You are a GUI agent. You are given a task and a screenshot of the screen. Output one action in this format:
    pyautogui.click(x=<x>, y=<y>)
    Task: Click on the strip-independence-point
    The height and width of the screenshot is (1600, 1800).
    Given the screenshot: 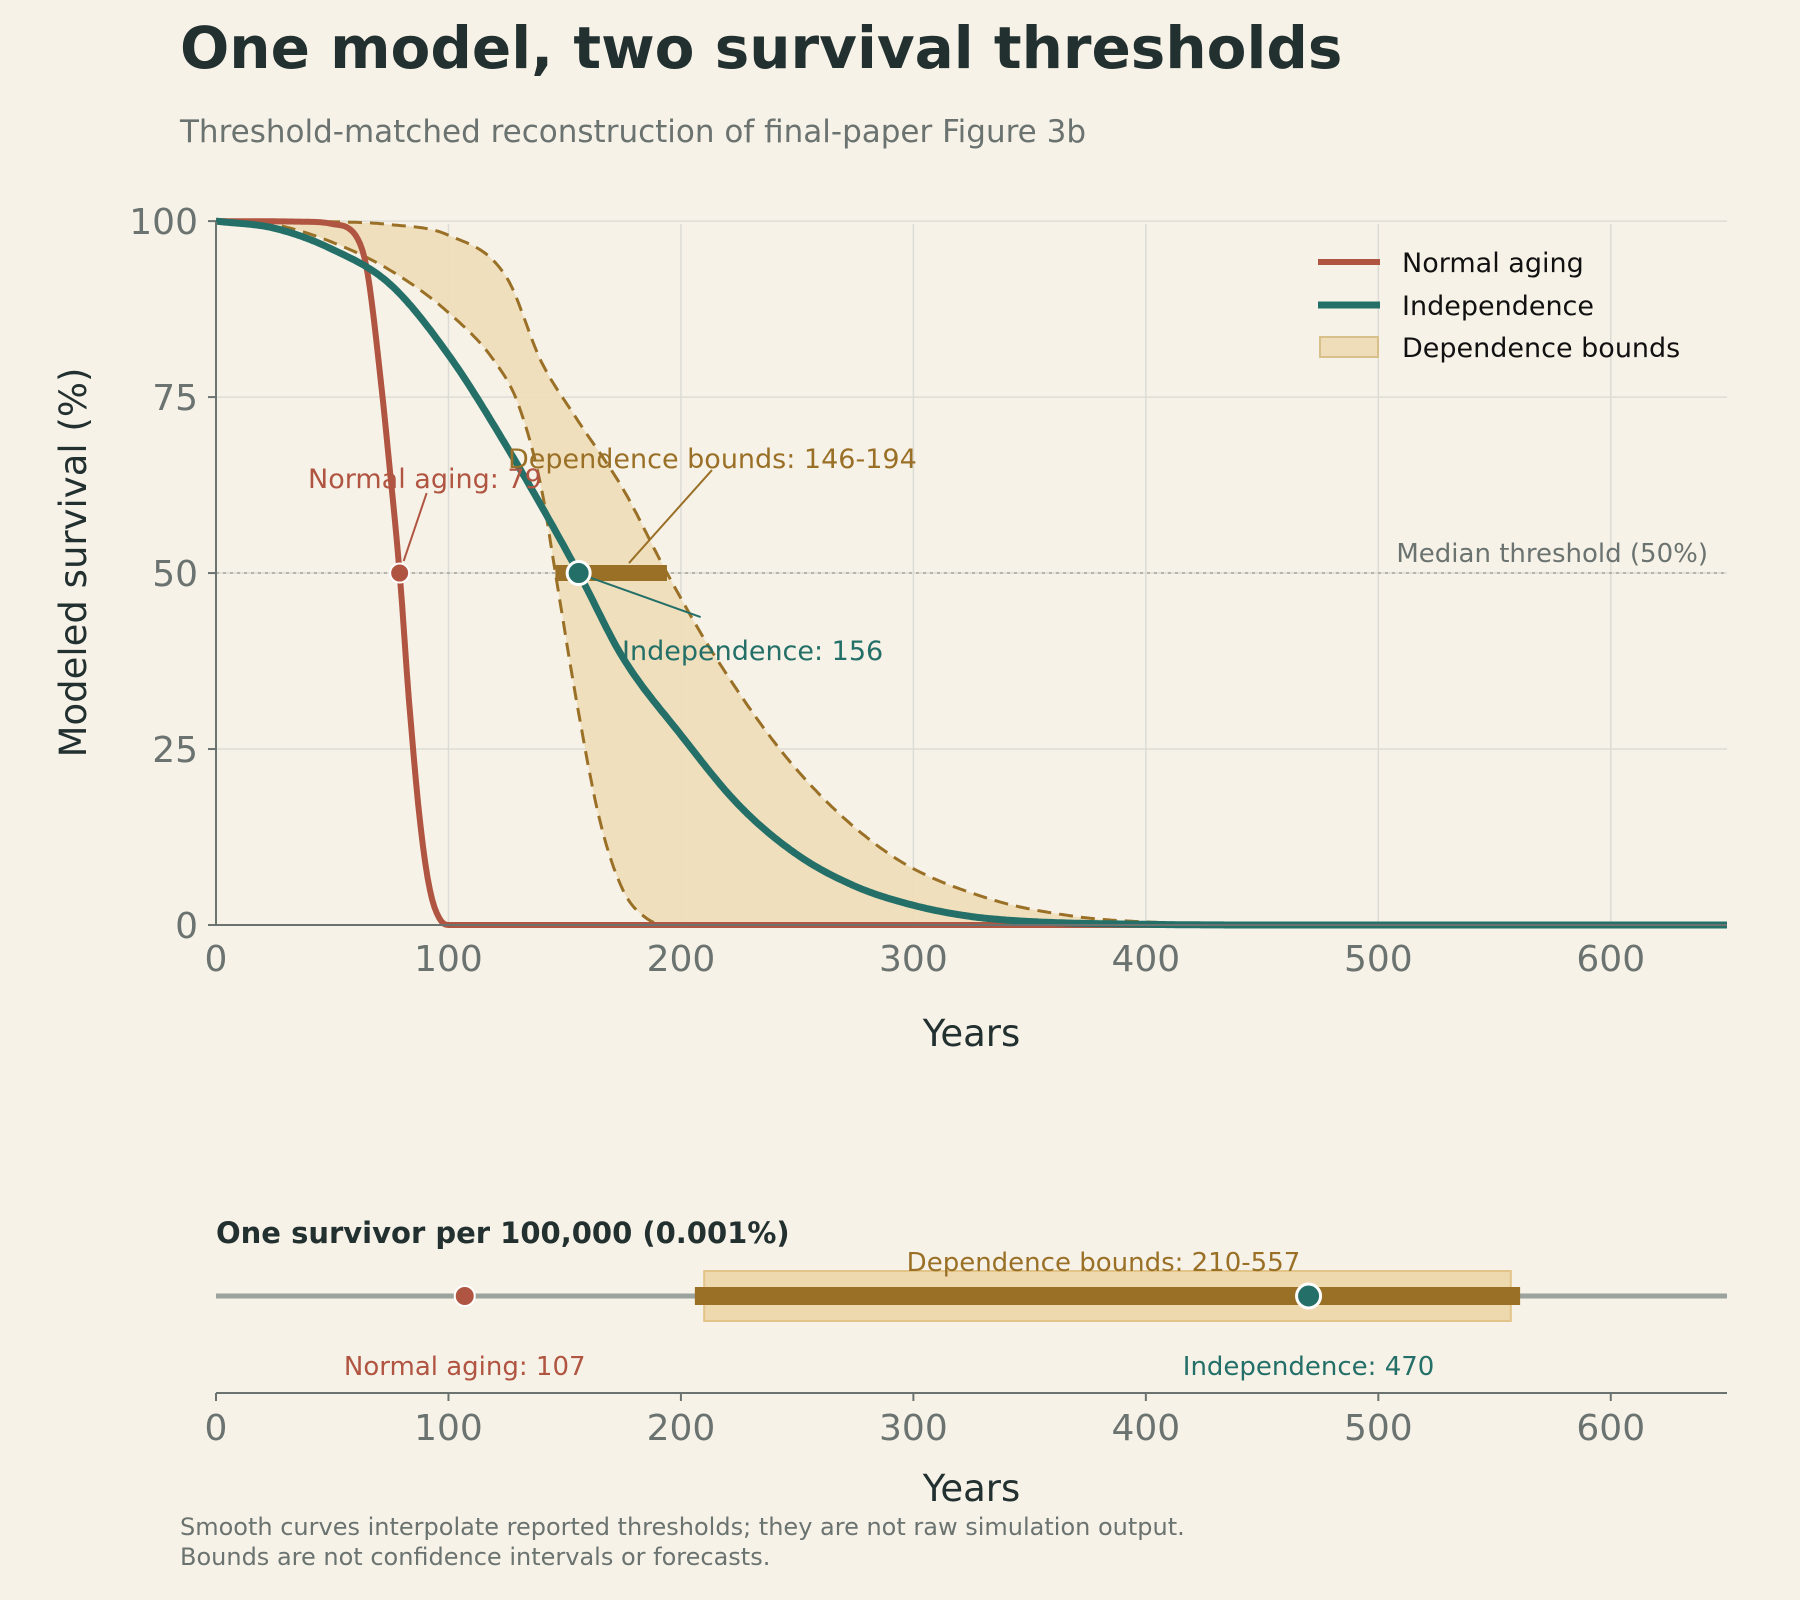 What is the action you would take?
    pyautogui.click(x=1309, y=1296)
    